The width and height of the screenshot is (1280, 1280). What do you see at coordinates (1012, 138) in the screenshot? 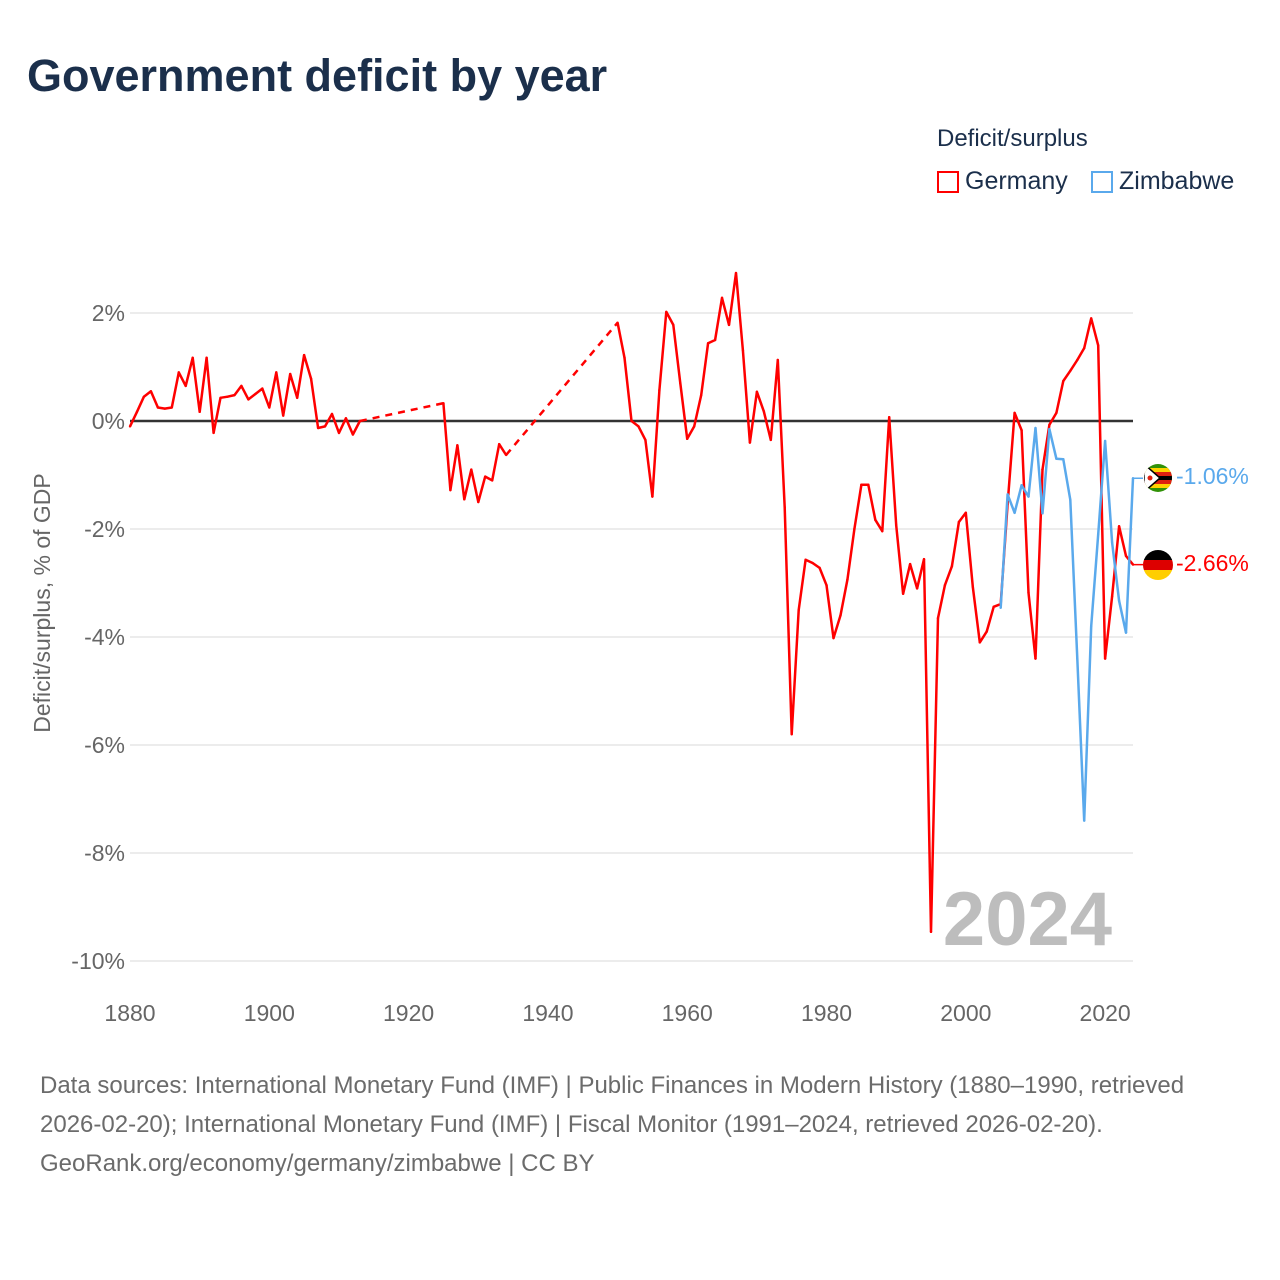
I see `legend-title: Deficit/surplus` at bounding box center [1012, 138].